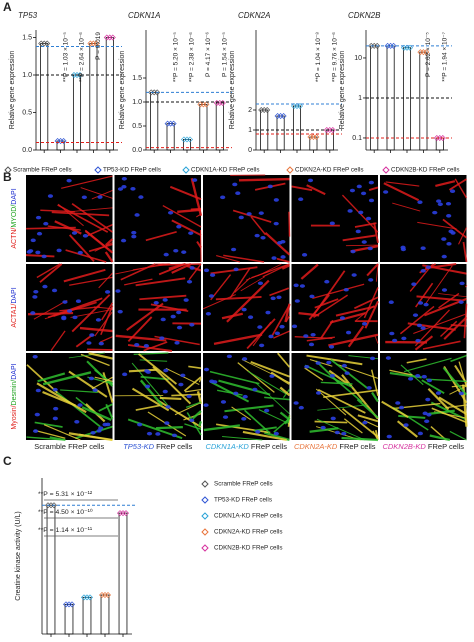  Describe the element at coordinates (14, 196) in the screenshot. I see `row-label-part: DAPI` at that location.